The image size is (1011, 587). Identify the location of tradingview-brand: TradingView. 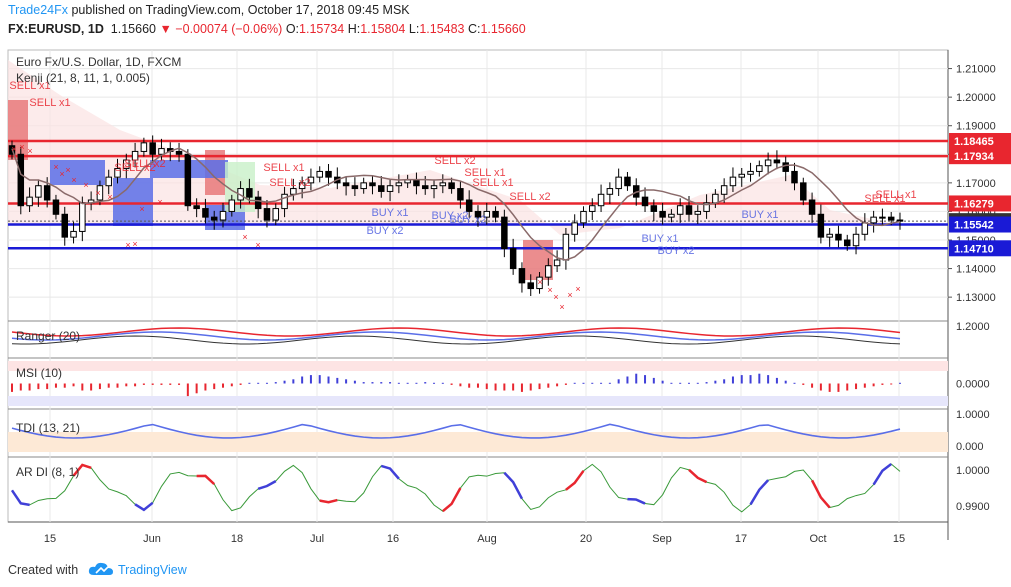
(152, 570).